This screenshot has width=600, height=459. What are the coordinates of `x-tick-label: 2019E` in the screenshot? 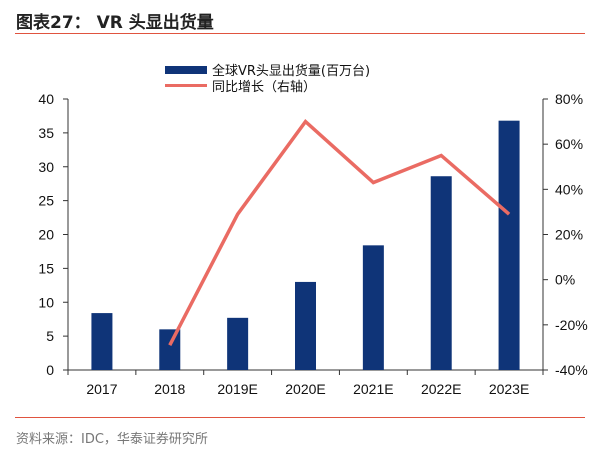 It's located at (237, 389).